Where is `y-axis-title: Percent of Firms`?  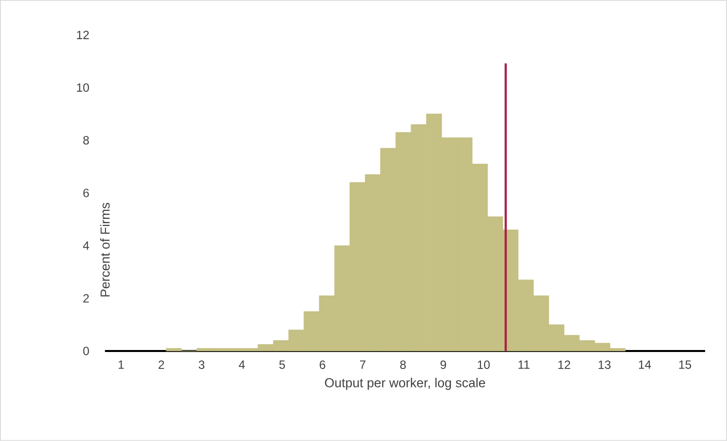
y-axis-title: Percent of Firms is located at coordinates (105, 249).